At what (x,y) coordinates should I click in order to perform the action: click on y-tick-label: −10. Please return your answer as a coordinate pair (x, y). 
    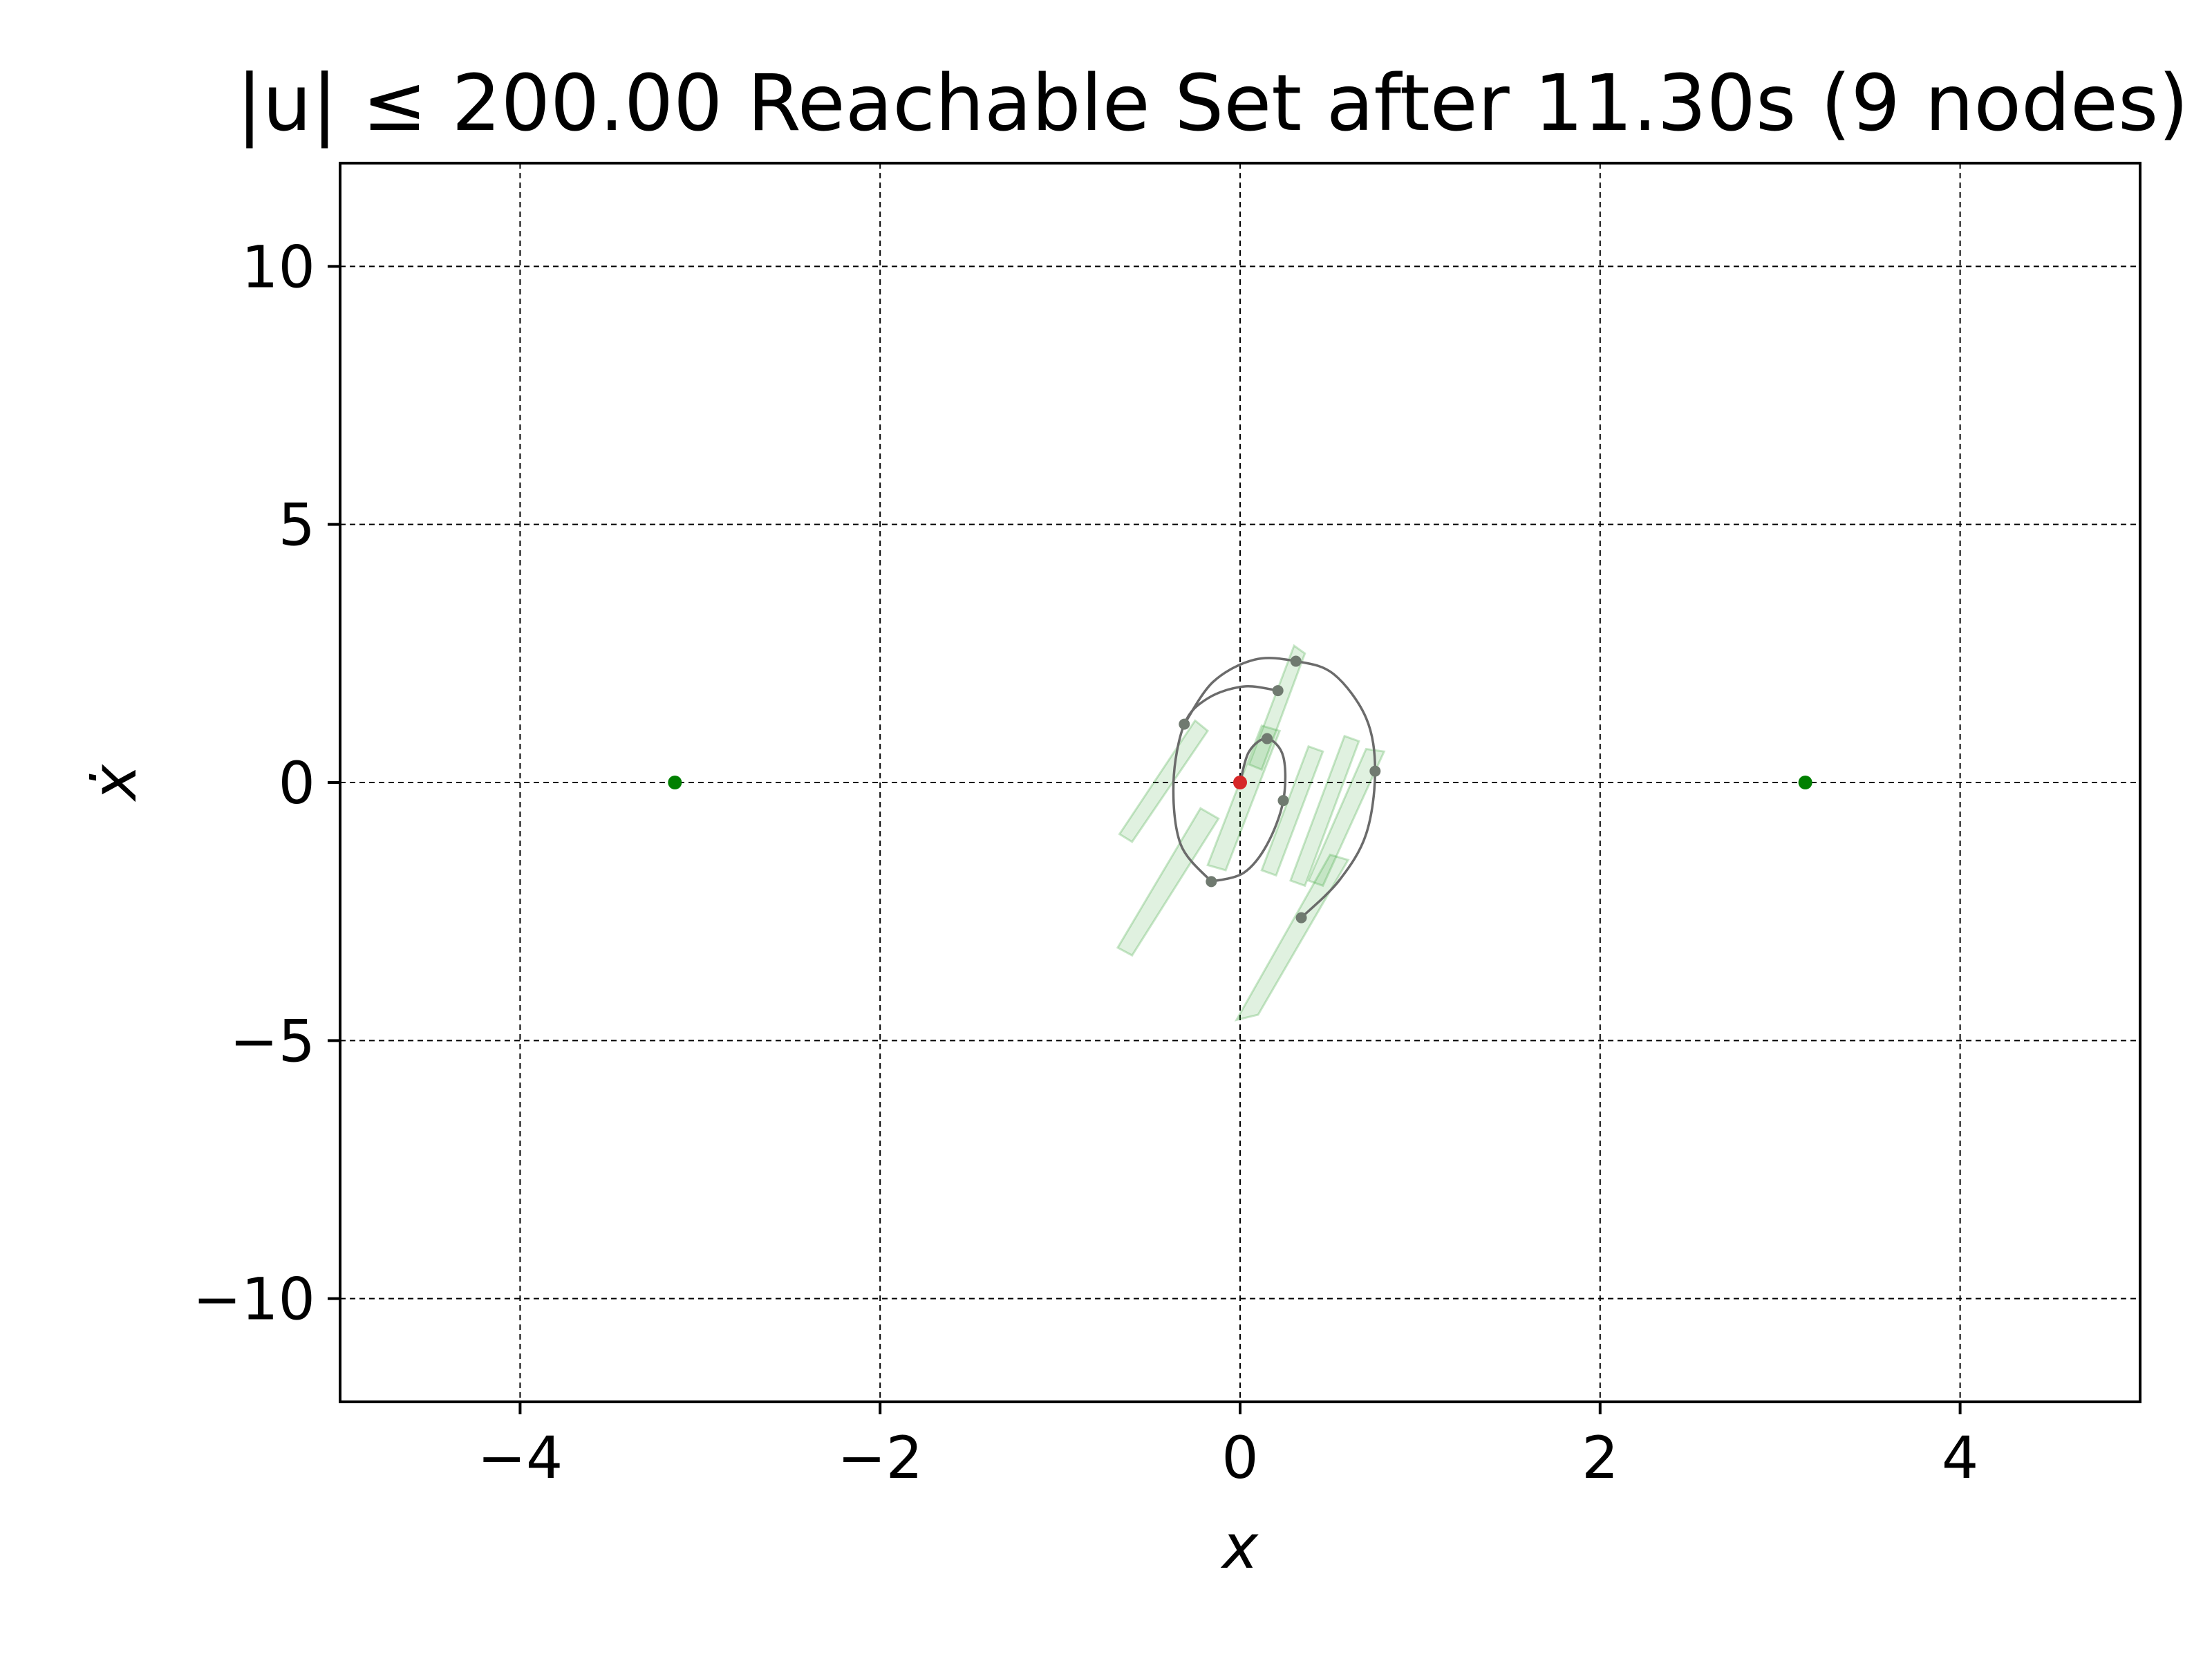
    Looking at the image, I should click on (254, 1299).